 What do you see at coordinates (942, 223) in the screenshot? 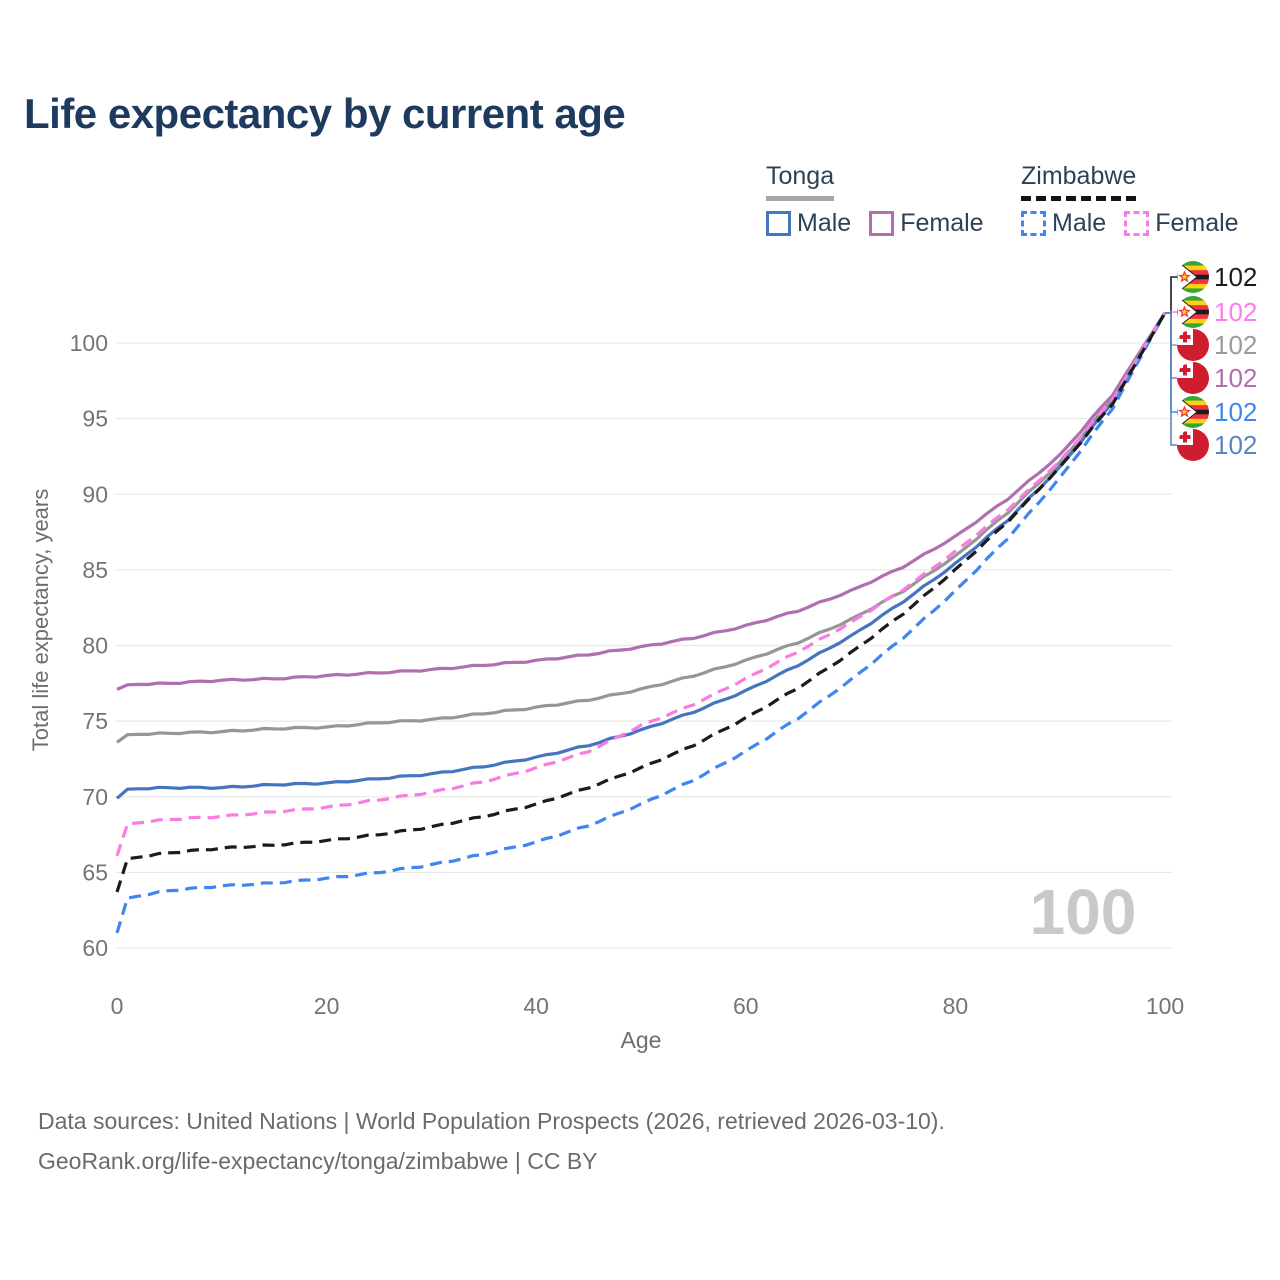
I see `legend-tonga-female-label: Female` at bounding box center [942, 223].